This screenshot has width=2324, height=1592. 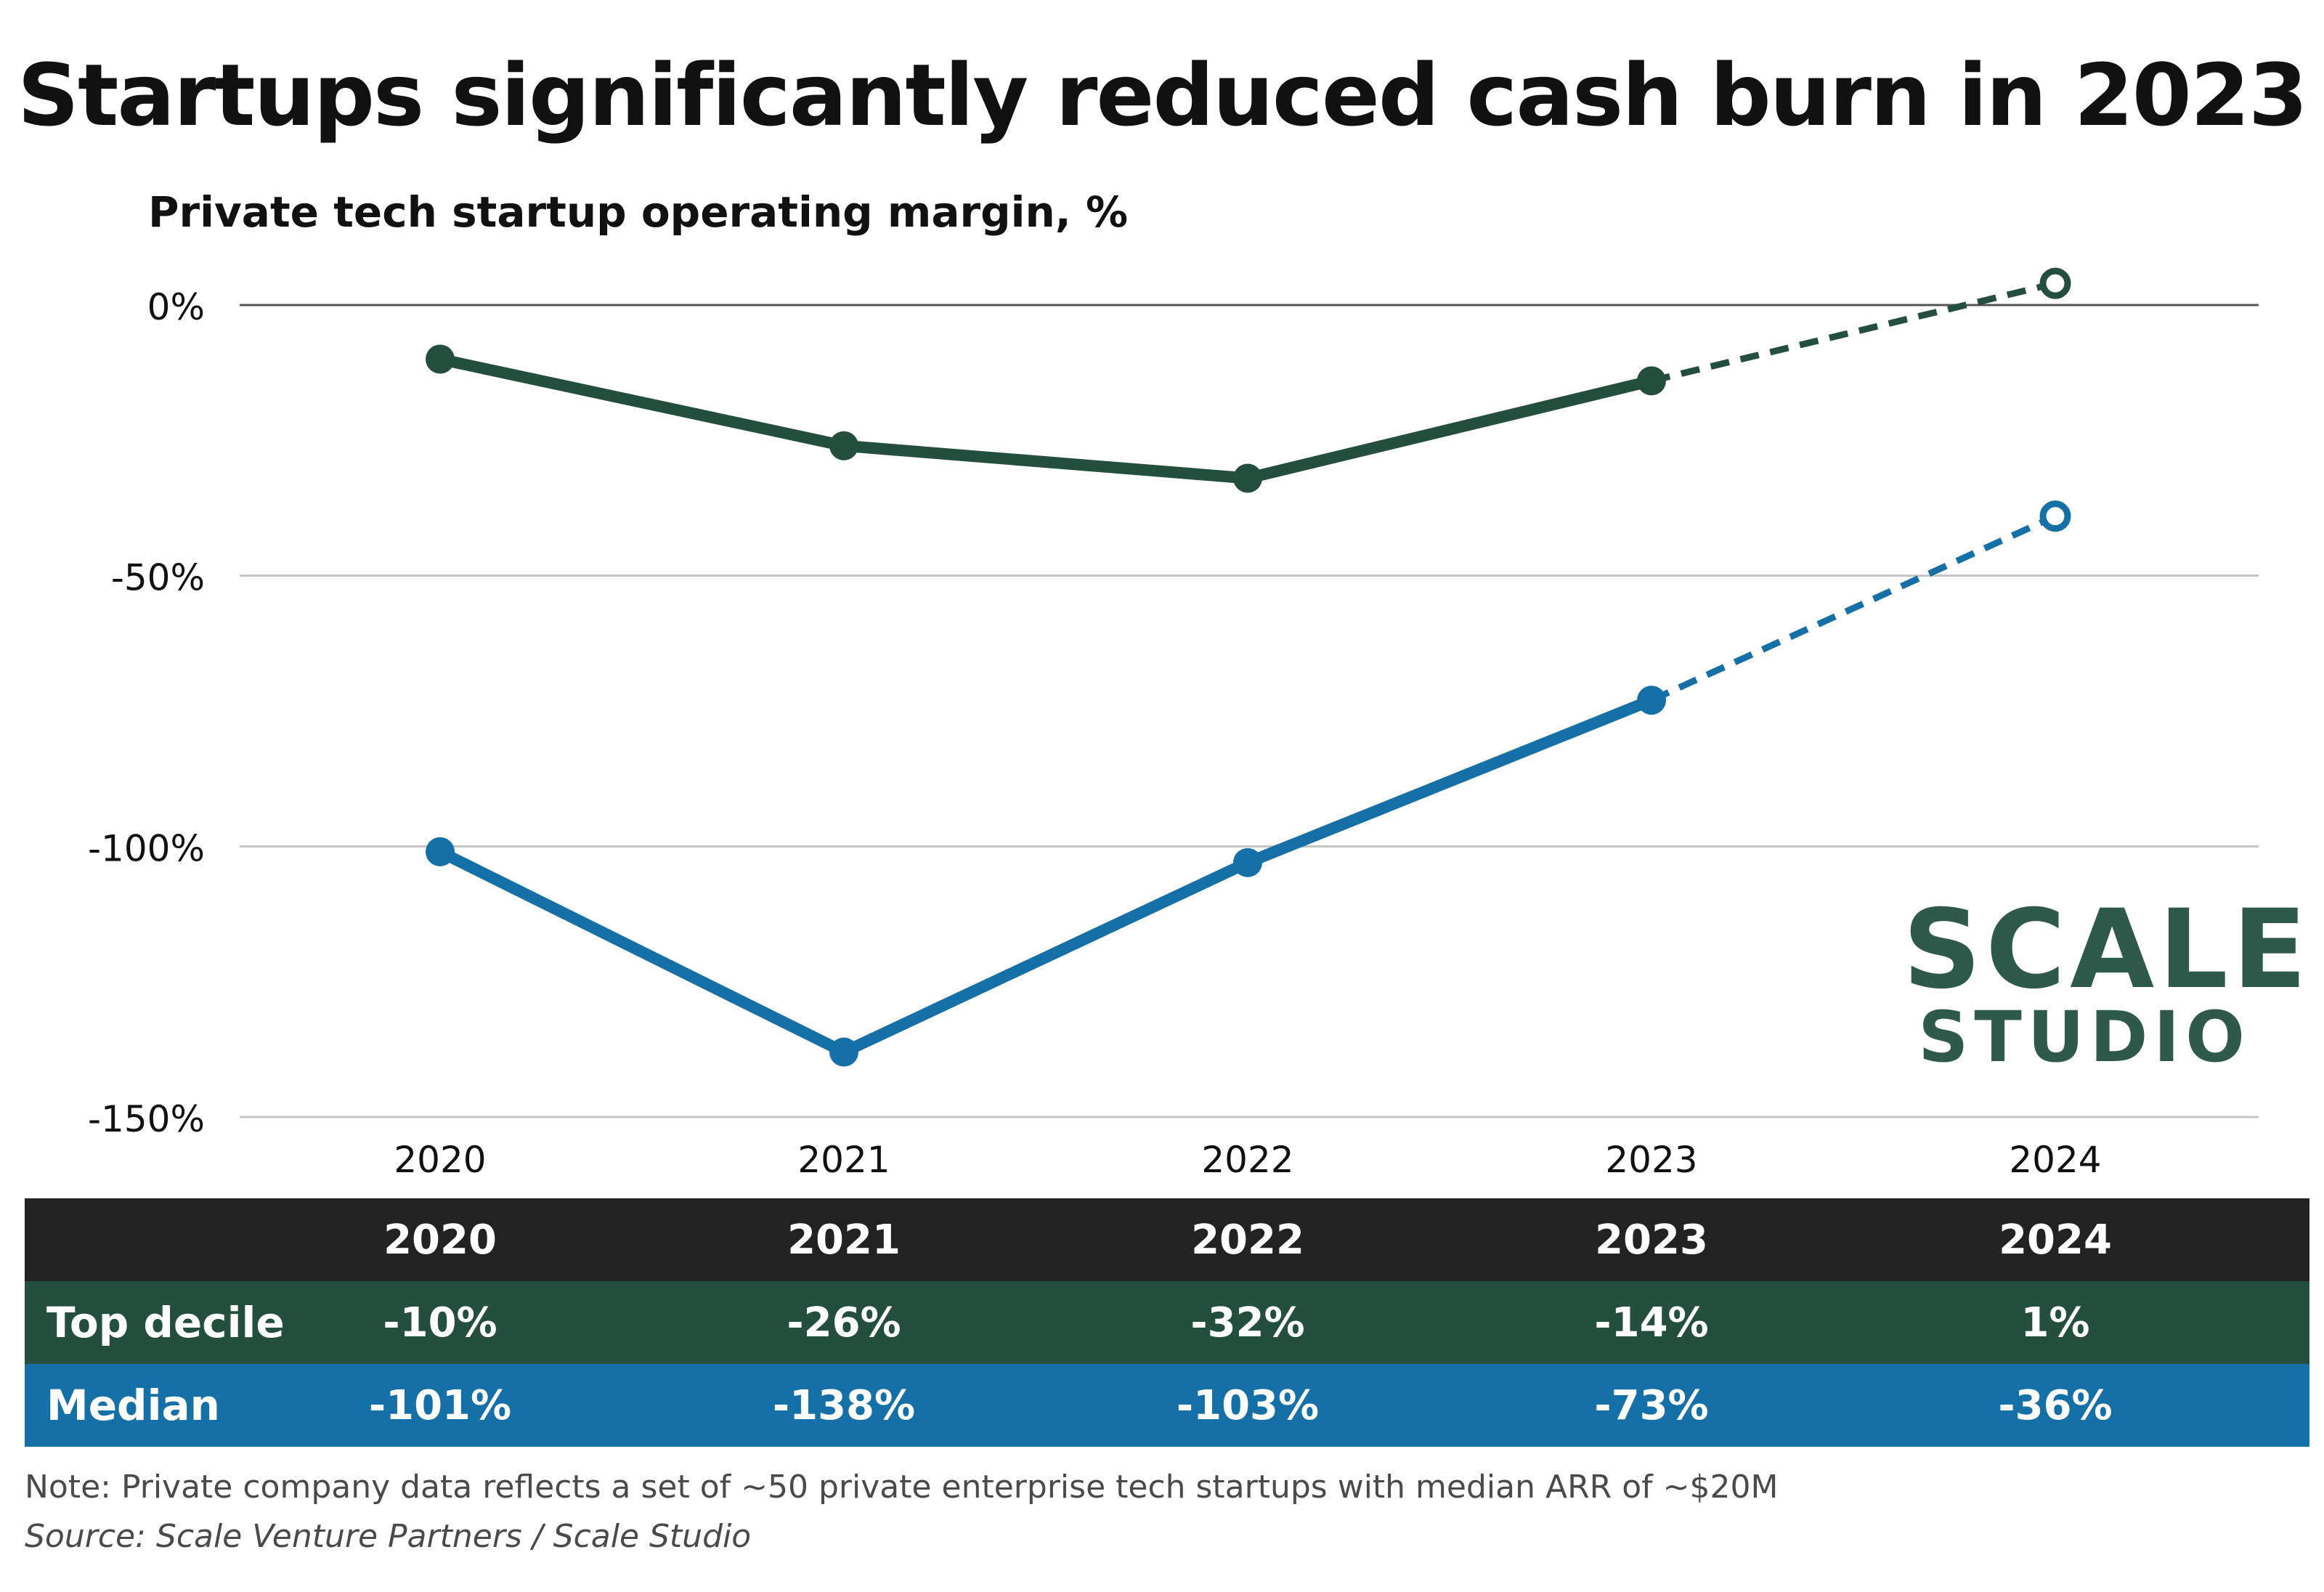 I want to click on y-tick-label: -100%, so click(x=146, y=848).